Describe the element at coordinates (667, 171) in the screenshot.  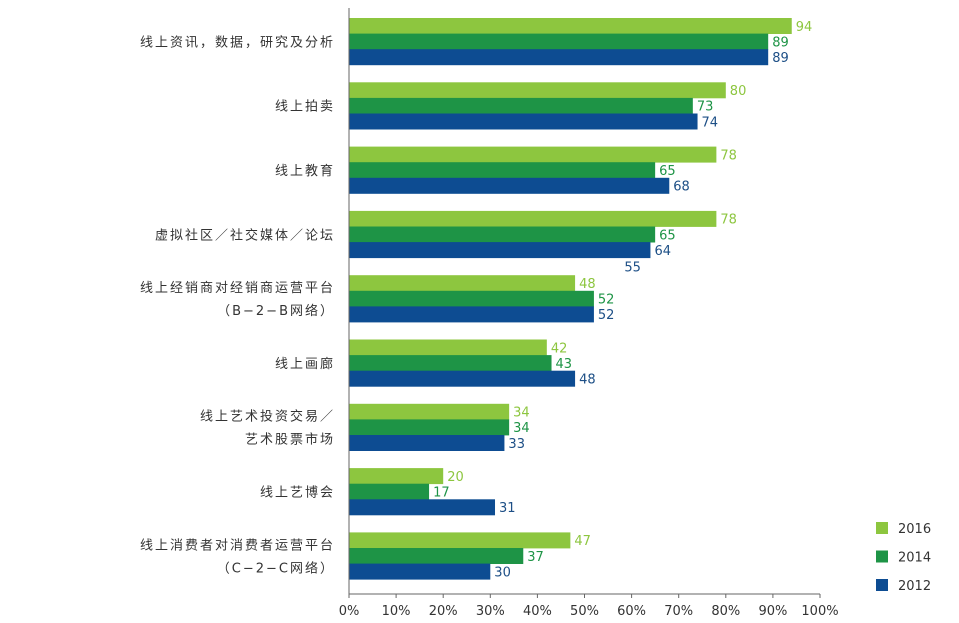
I see `value-label-2014-2: 65` at that location.